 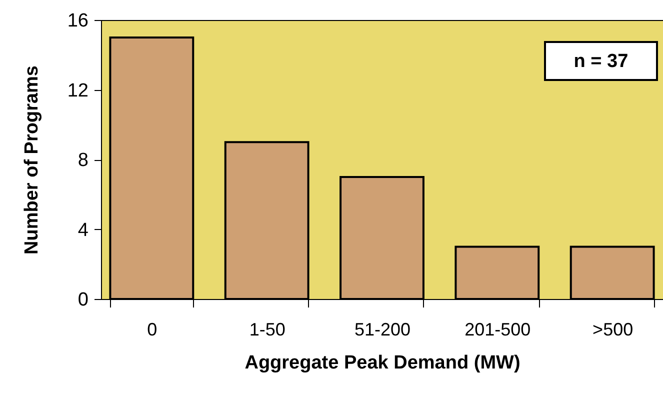 I want to click on y-tick-label: 8, so click(x=83, y=160).